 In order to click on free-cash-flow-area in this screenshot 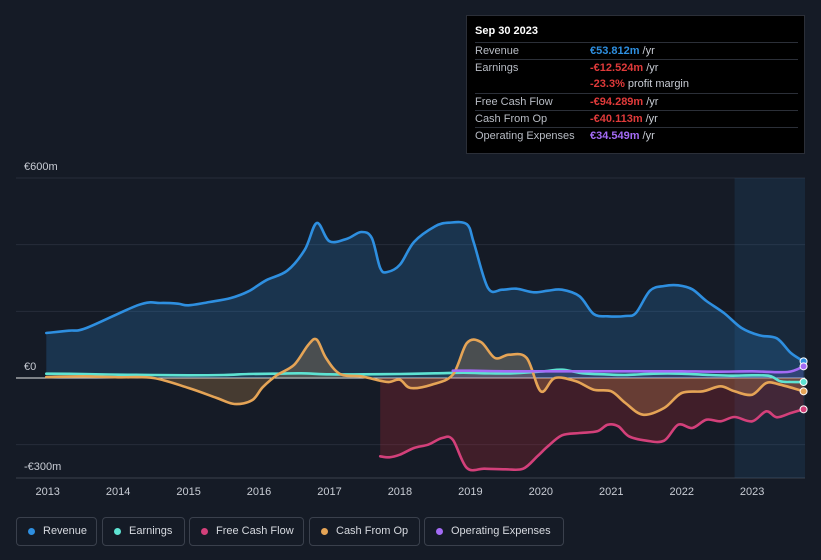, I will do `click(592, 424)`.